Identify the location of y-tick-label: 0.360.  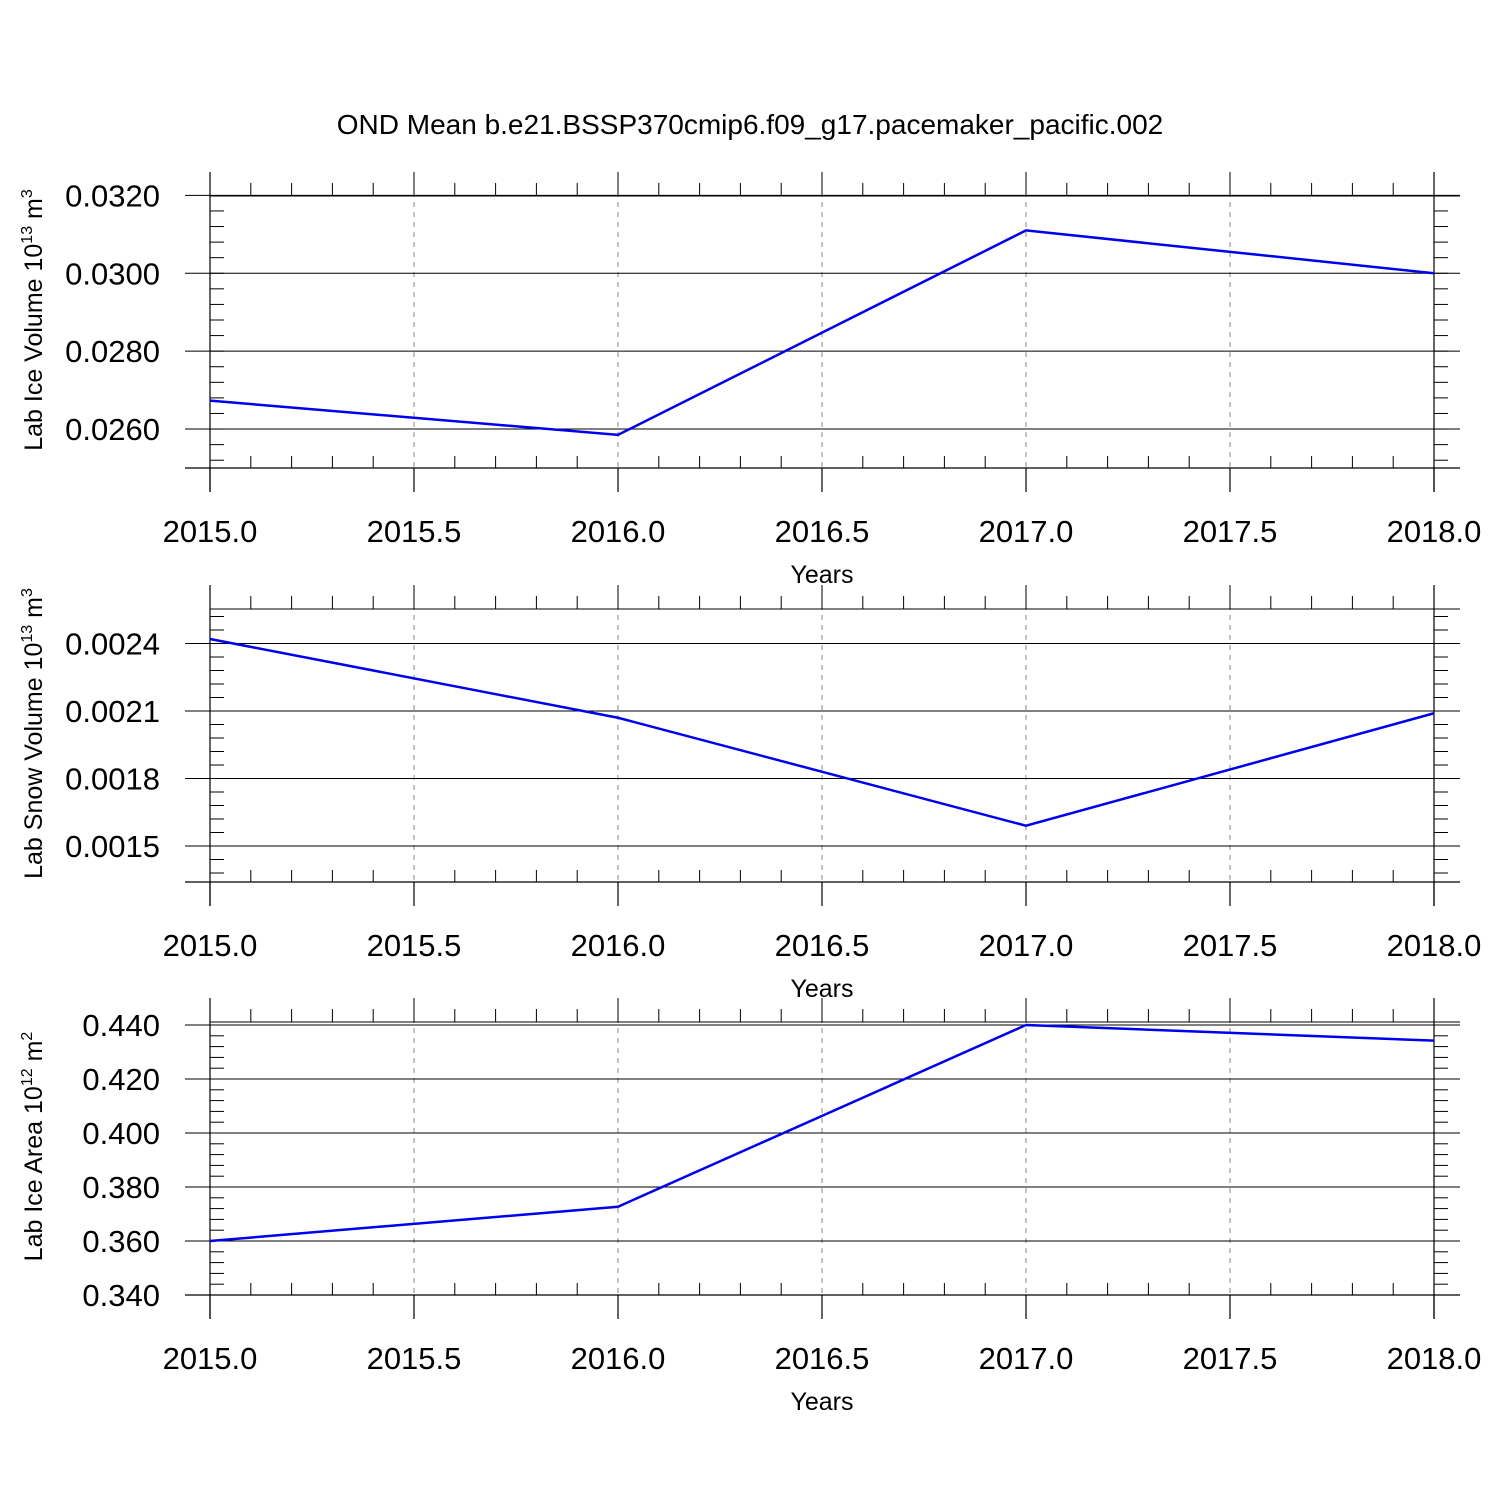
(121, 1241).